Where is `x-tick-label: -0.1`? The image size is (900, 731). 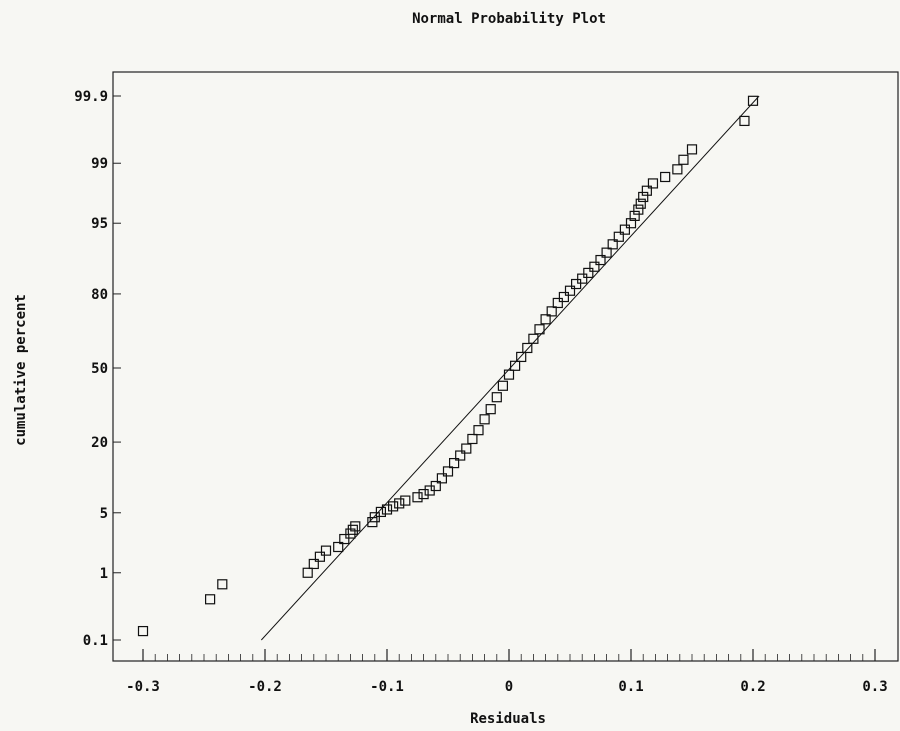 x-tick-label: -0.1 is located at coordinates (387, 687).